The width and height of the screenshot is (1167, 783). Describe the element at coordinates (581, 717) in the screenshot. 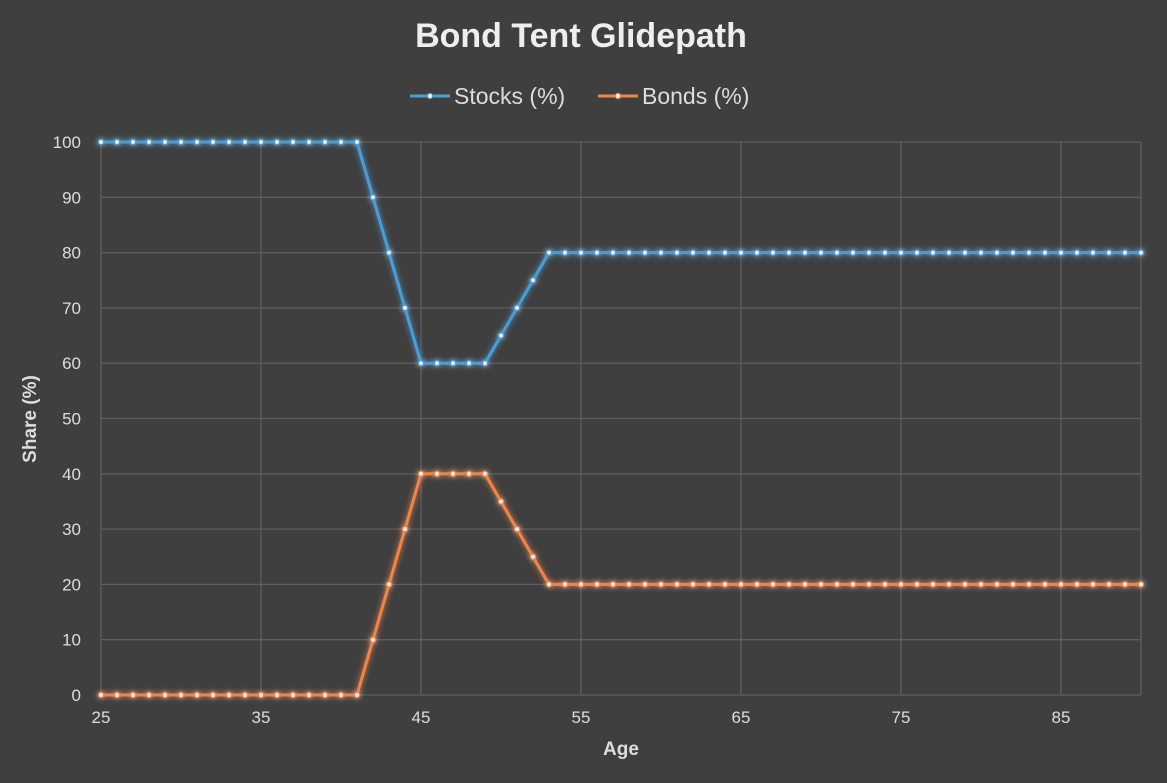

I see `x-tick-label: 55` at that location.